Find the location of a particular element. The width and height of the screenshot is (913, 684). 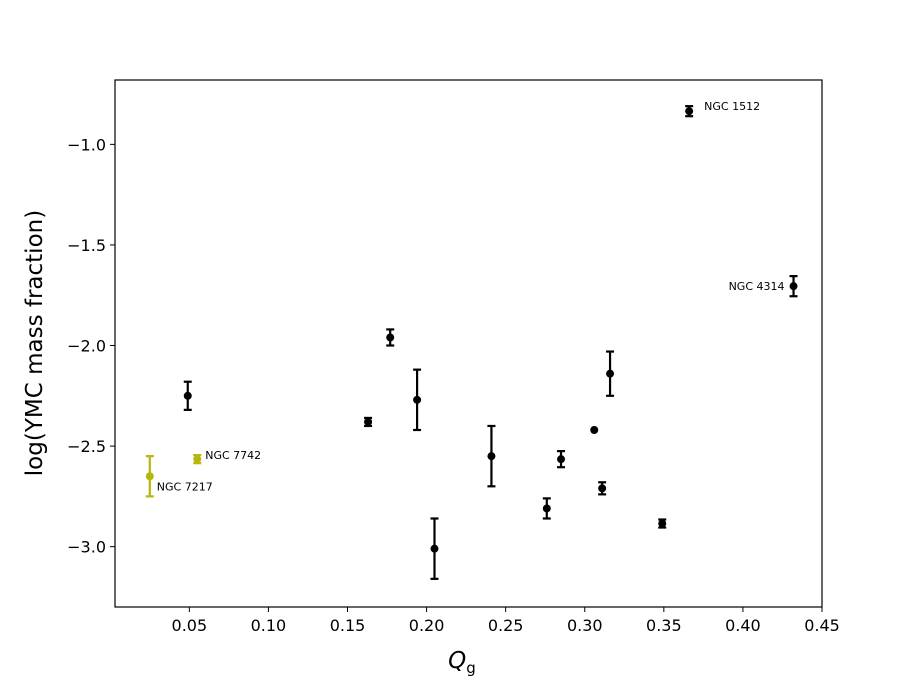

x-axis-title: Qg is located at coordinates (462, 662).